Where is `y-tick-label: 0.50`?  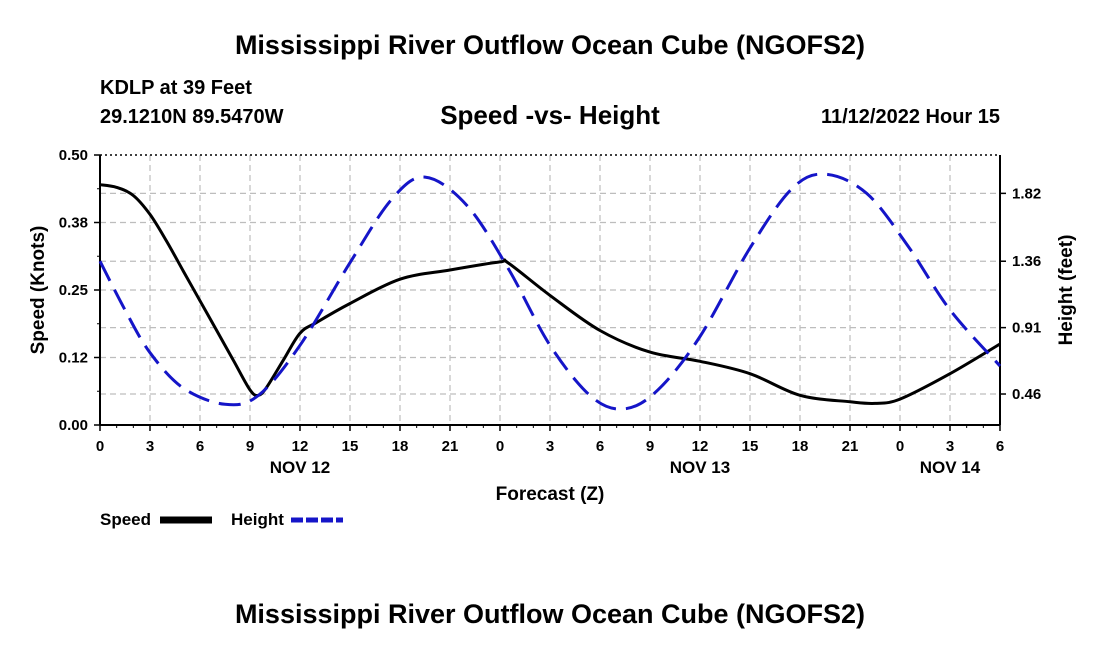
y-tick-label: 0.50 is located at coordinates (73, 155).